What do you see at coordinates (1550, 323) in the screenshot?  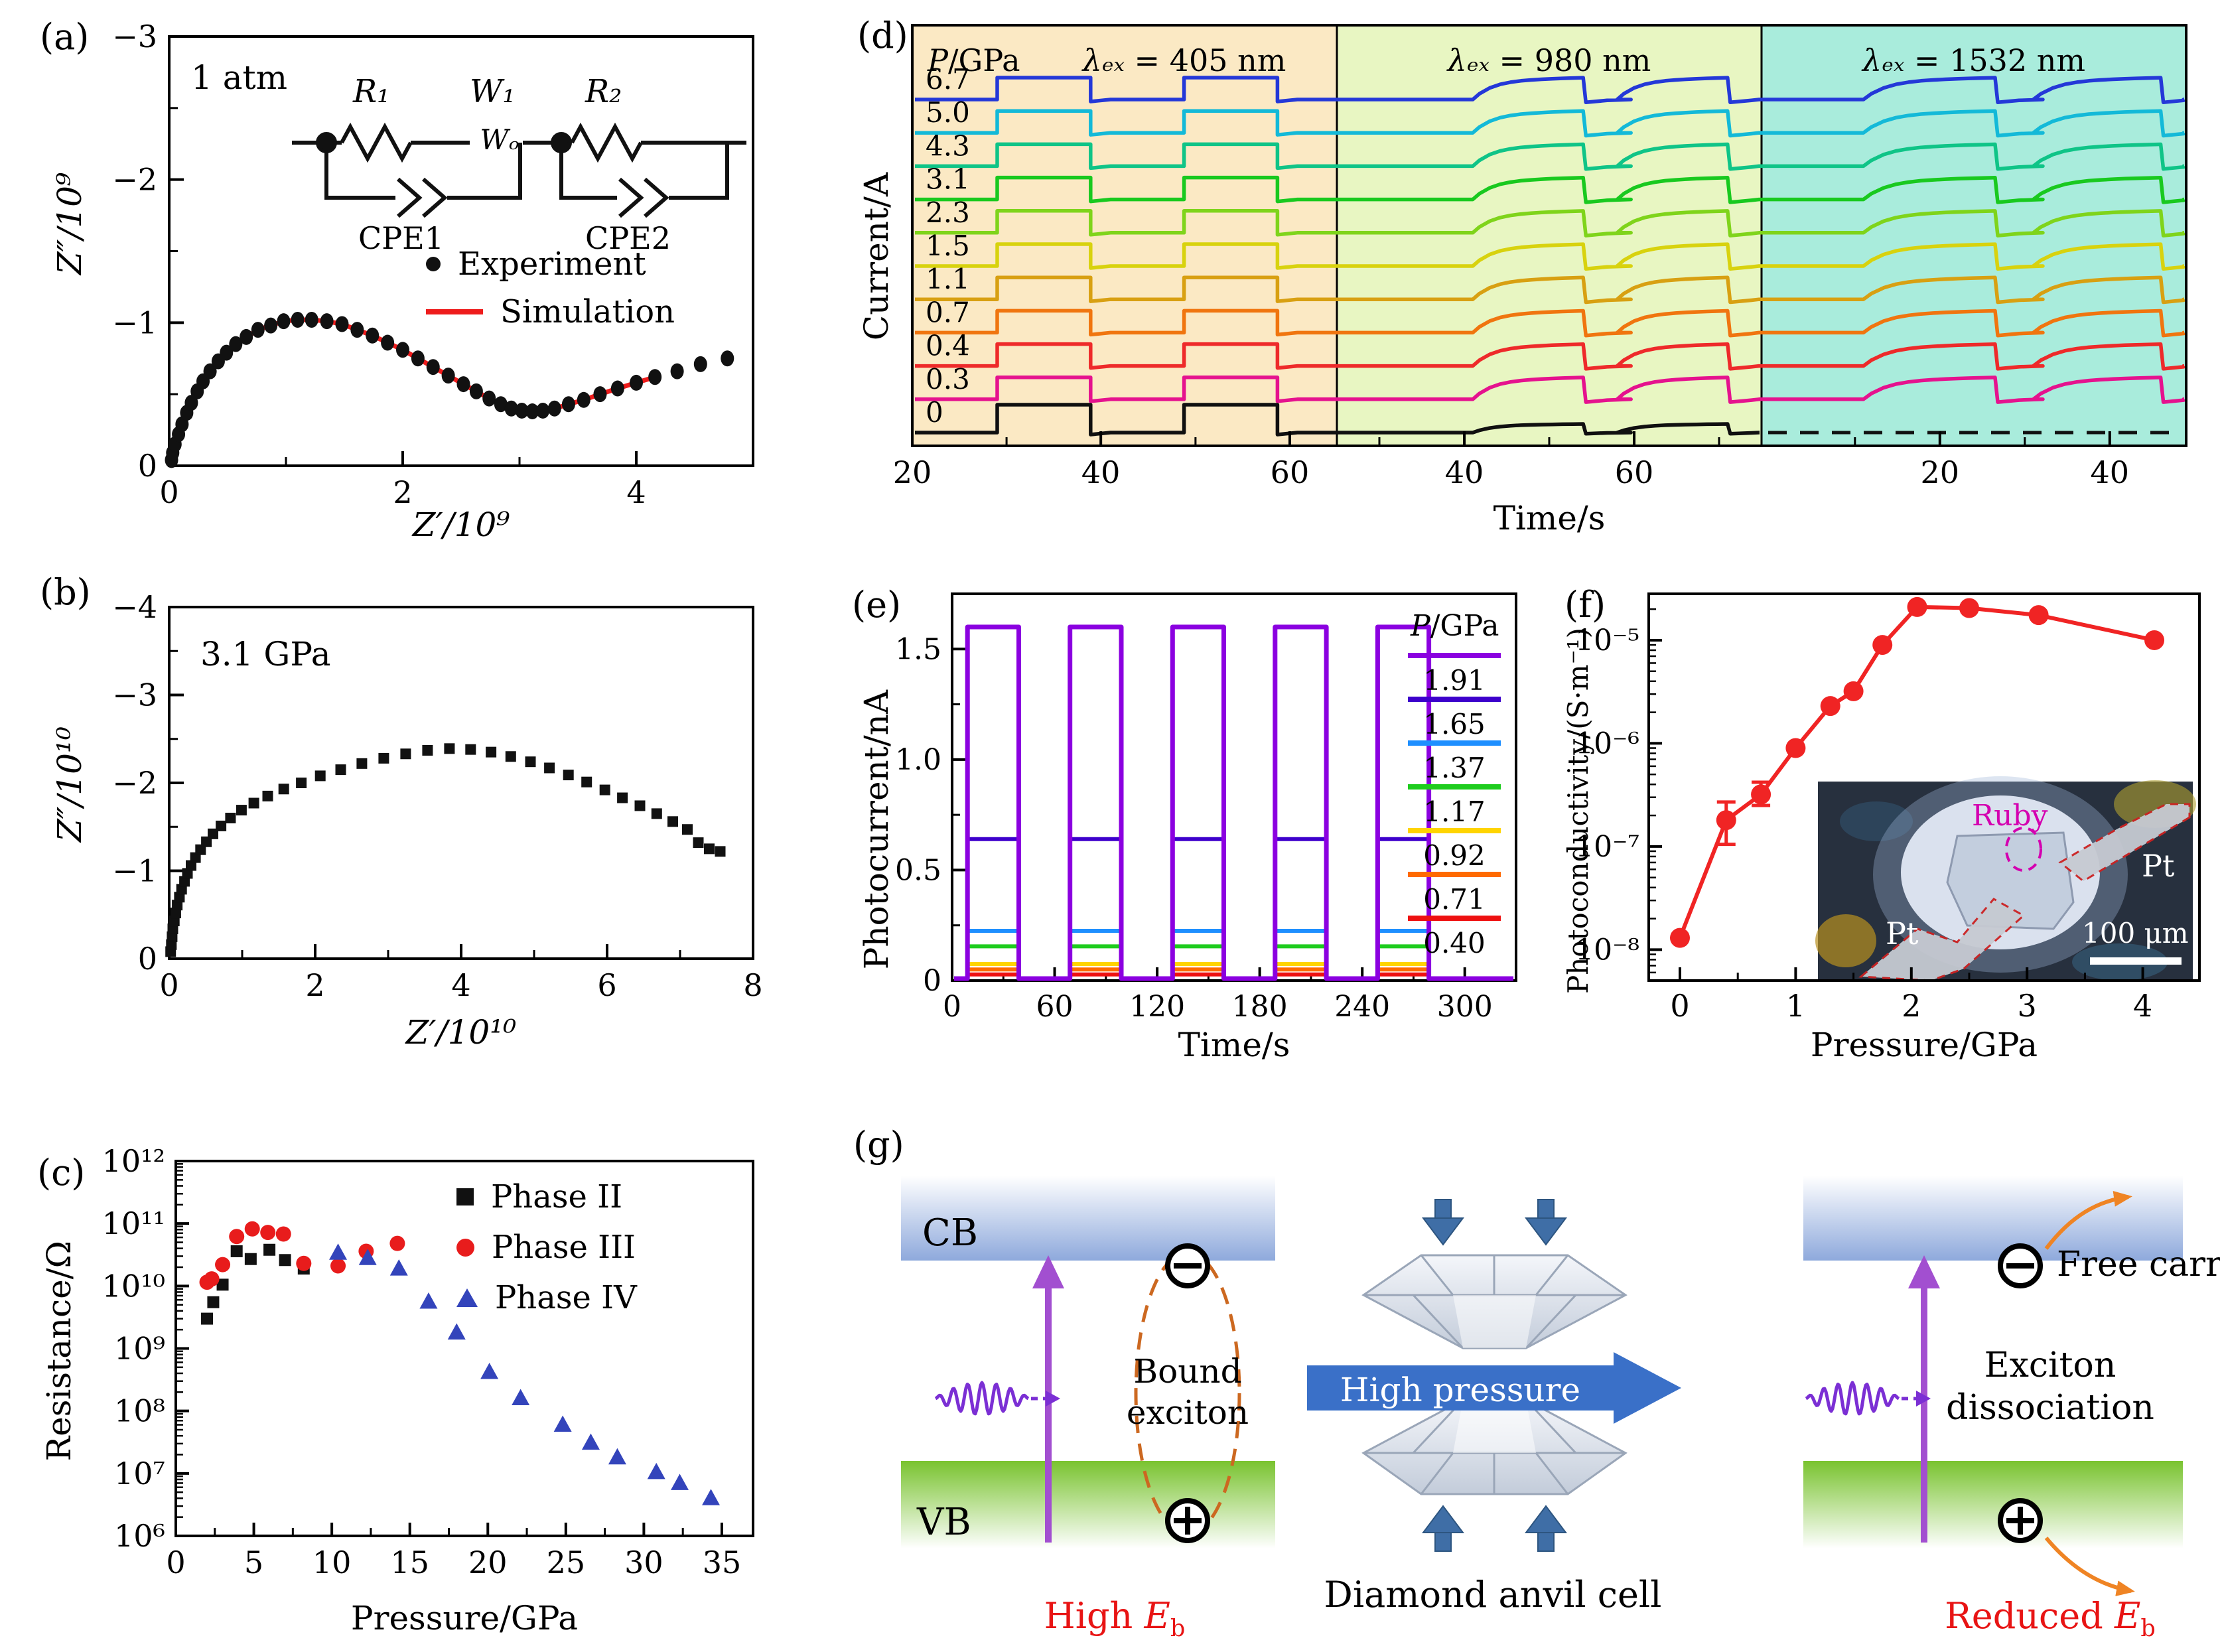 I see `current-trace-0.7` at bounding box center [1550, 323].